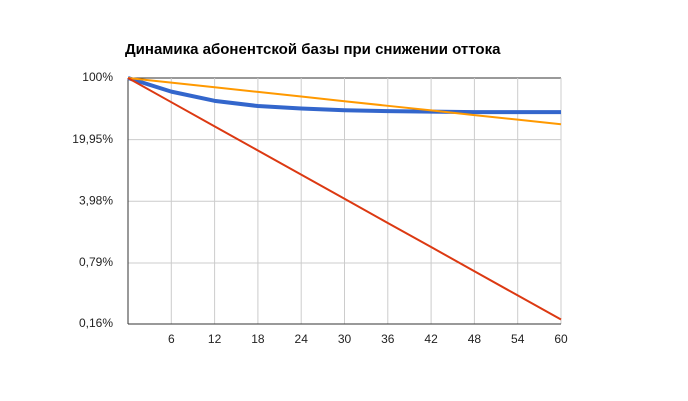 This screenshot has width=688, height=401. I want to click on x-tick-label: 54, so click(518, 339).